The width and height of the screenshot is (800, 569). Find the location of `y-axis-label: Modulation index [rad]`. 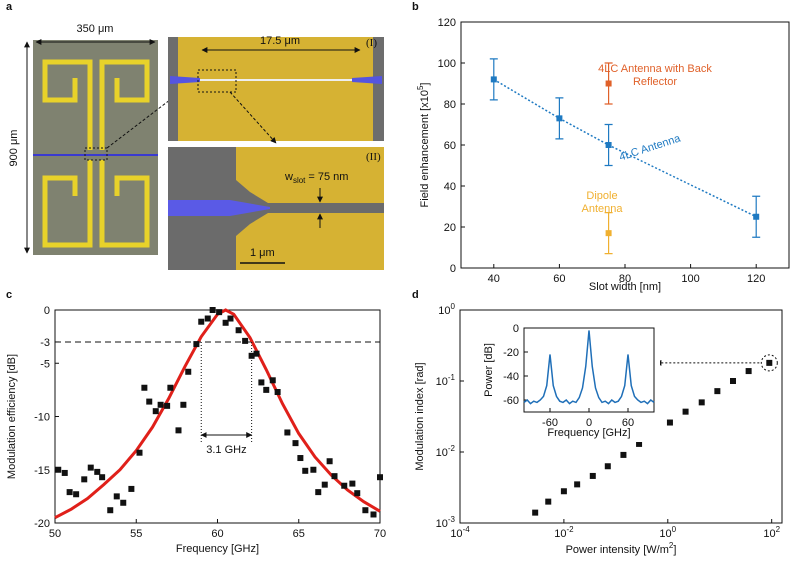

y-axis-label: Modulation index [rad] is located at coordinates (420, 416).